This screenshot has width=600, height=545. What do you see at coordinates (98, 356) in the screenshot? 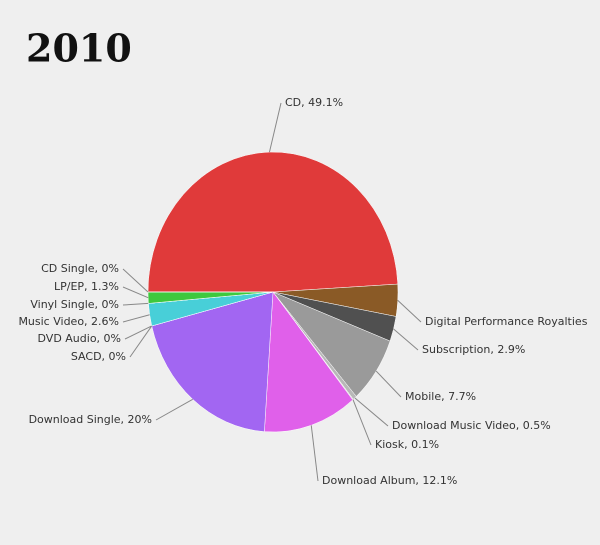
I see `data-label: SACD, 0%` at bounding box center [98, 356].